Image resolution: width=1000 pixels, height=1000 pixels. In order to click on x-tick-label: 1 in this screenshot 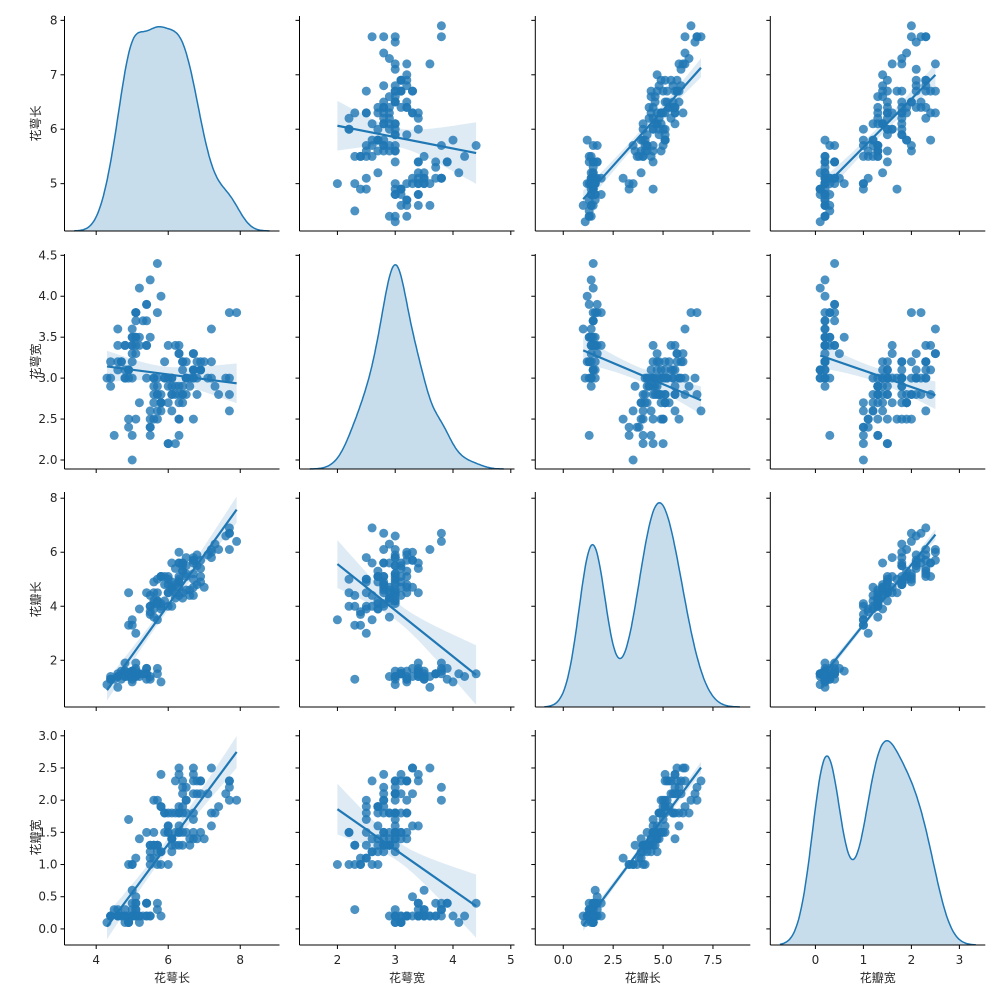, I will do `click(864, 960)`.